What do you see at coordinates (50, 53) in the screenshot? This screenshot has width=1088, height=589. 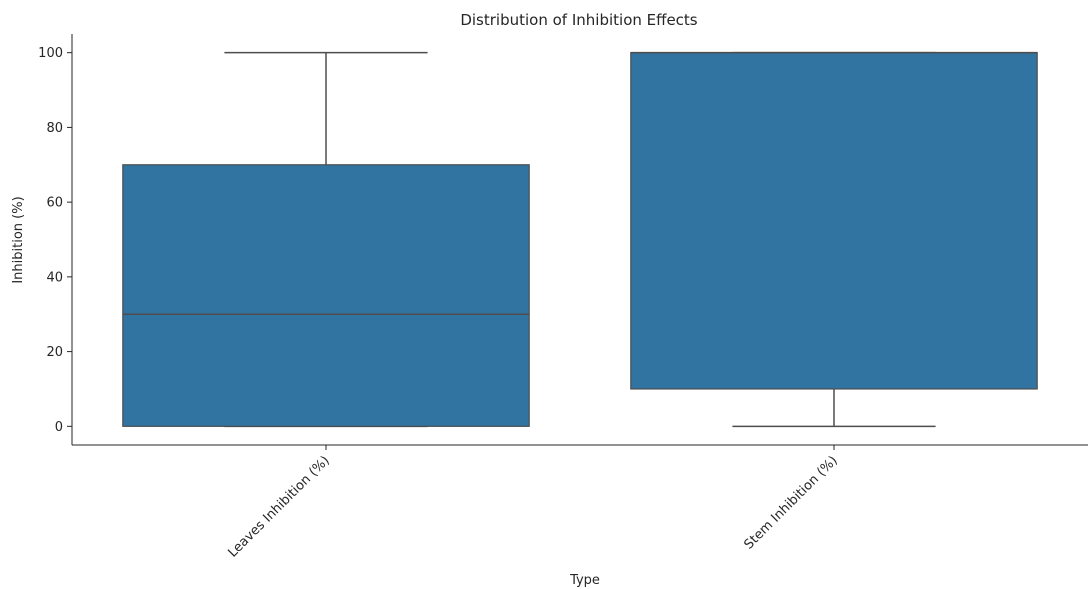 I see `y-tick-label: 100` at bounding box center [50, 53].